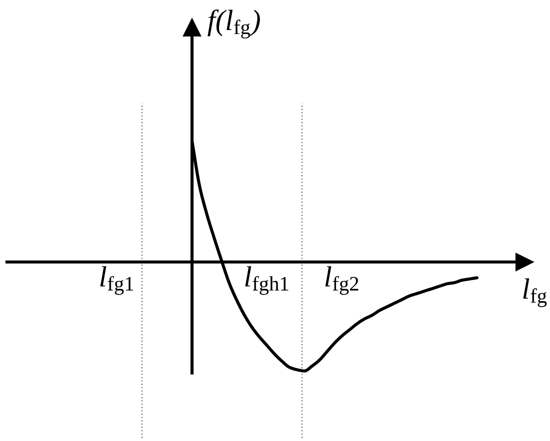 The image size is (550, 441). Describe the element at coordinates (266, 280) in the screenshot. I see `x-tick-label: l$_{fgh1}$` at that location.